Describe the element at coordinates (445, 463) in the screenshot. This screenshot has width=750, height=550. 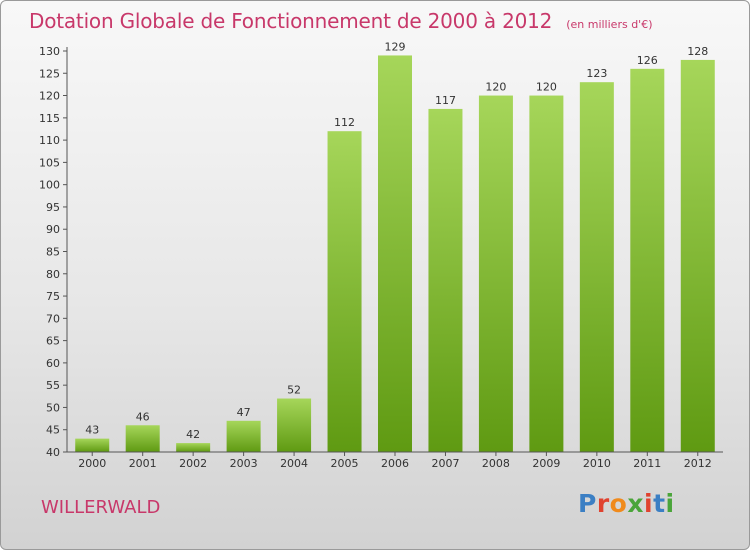
I see `x-tick-label: 2007` at that location.